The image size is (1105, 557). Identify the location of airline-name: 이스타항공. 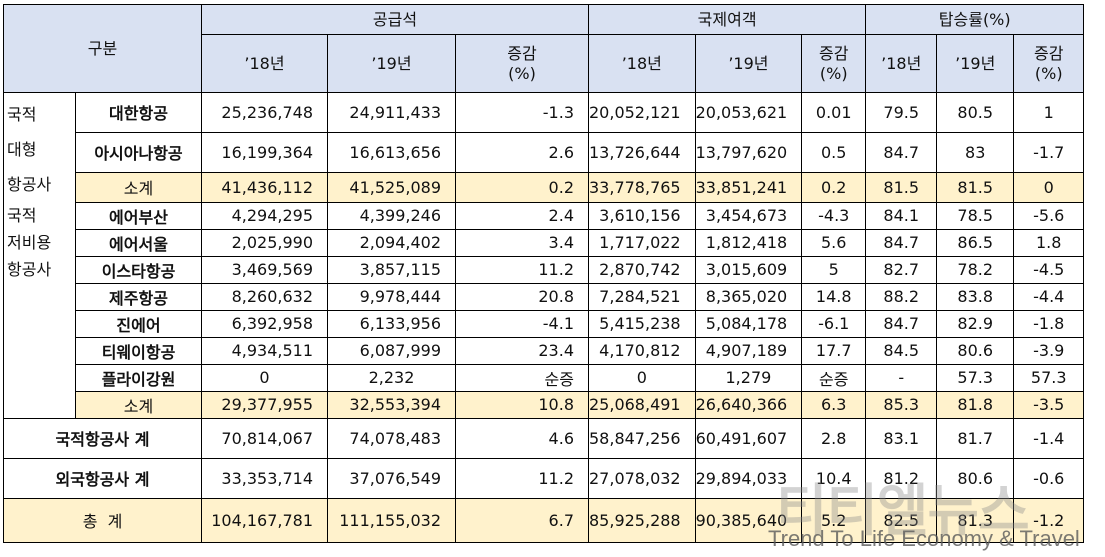
(138, 269).